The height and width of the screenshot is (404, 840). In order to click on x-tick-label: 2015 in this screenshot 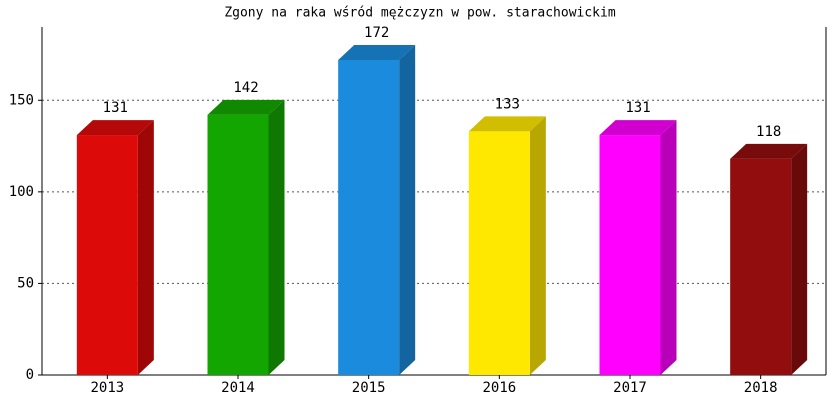, I will do `click(369, 388)`.